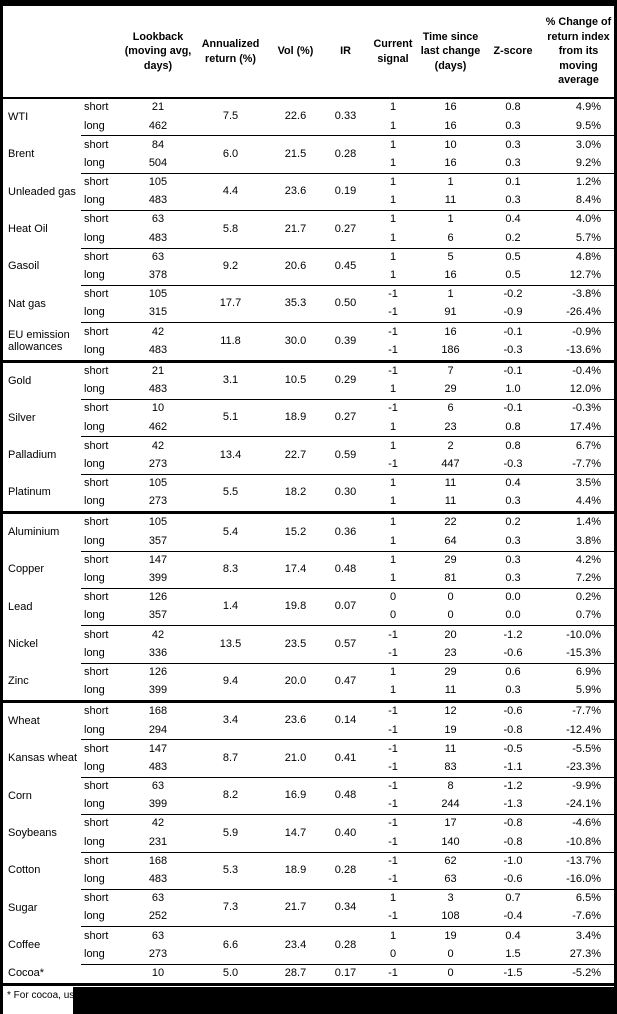 The image size is (617, 1014). Describe the element at coordinates (513, 390) in the screenshot. I see `z-score-value: 1.0` at that location.